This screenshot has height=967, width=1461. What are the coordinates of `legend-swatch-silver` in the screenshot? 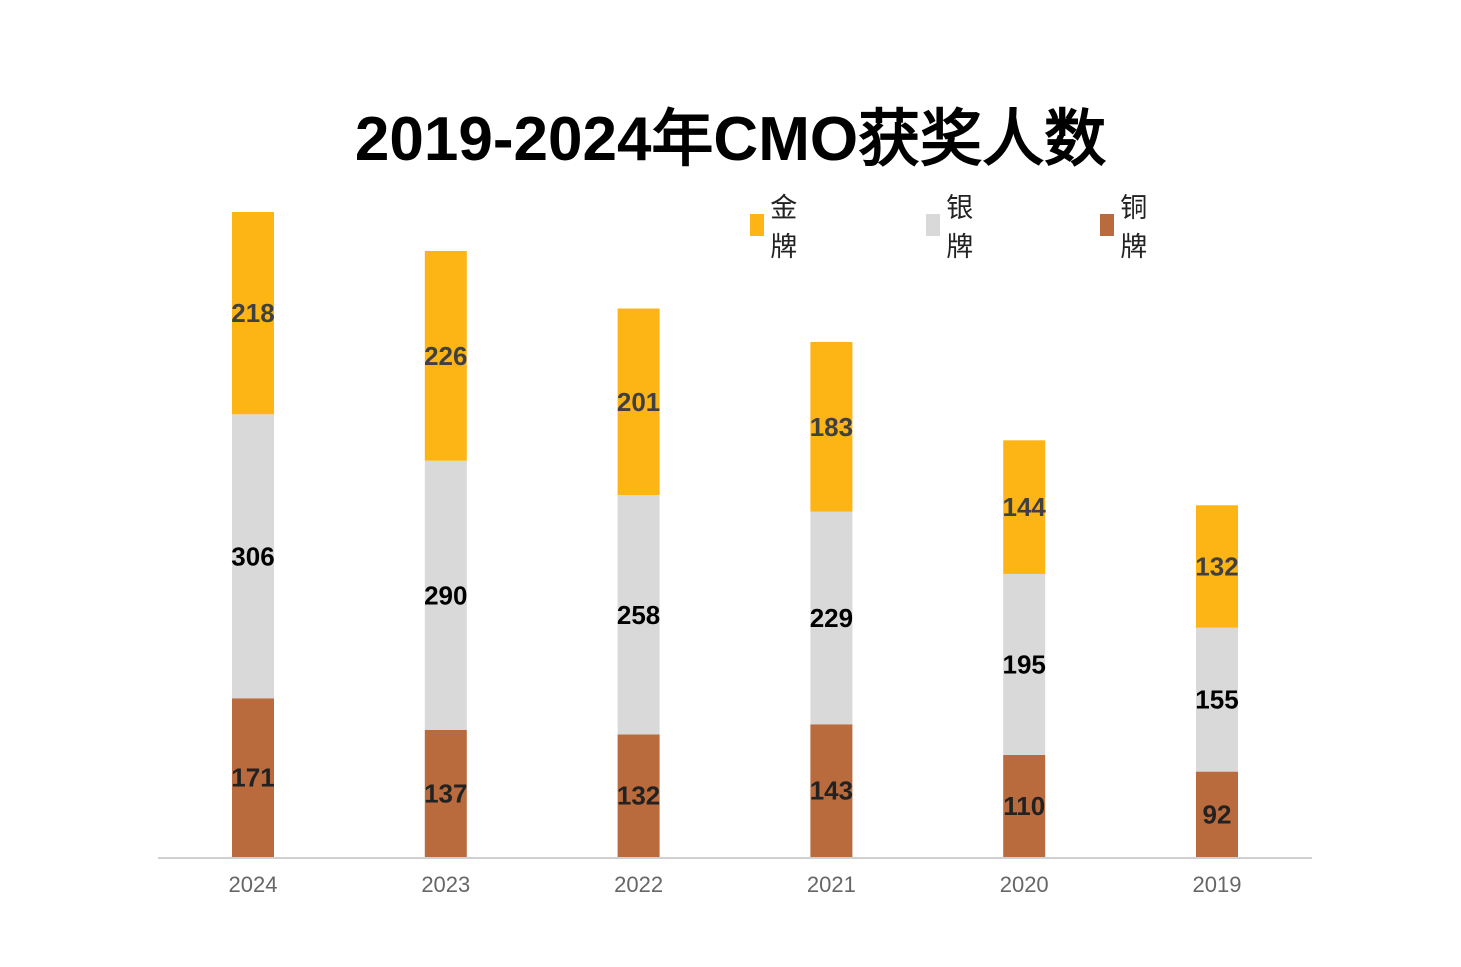 It's located at (933, 225).